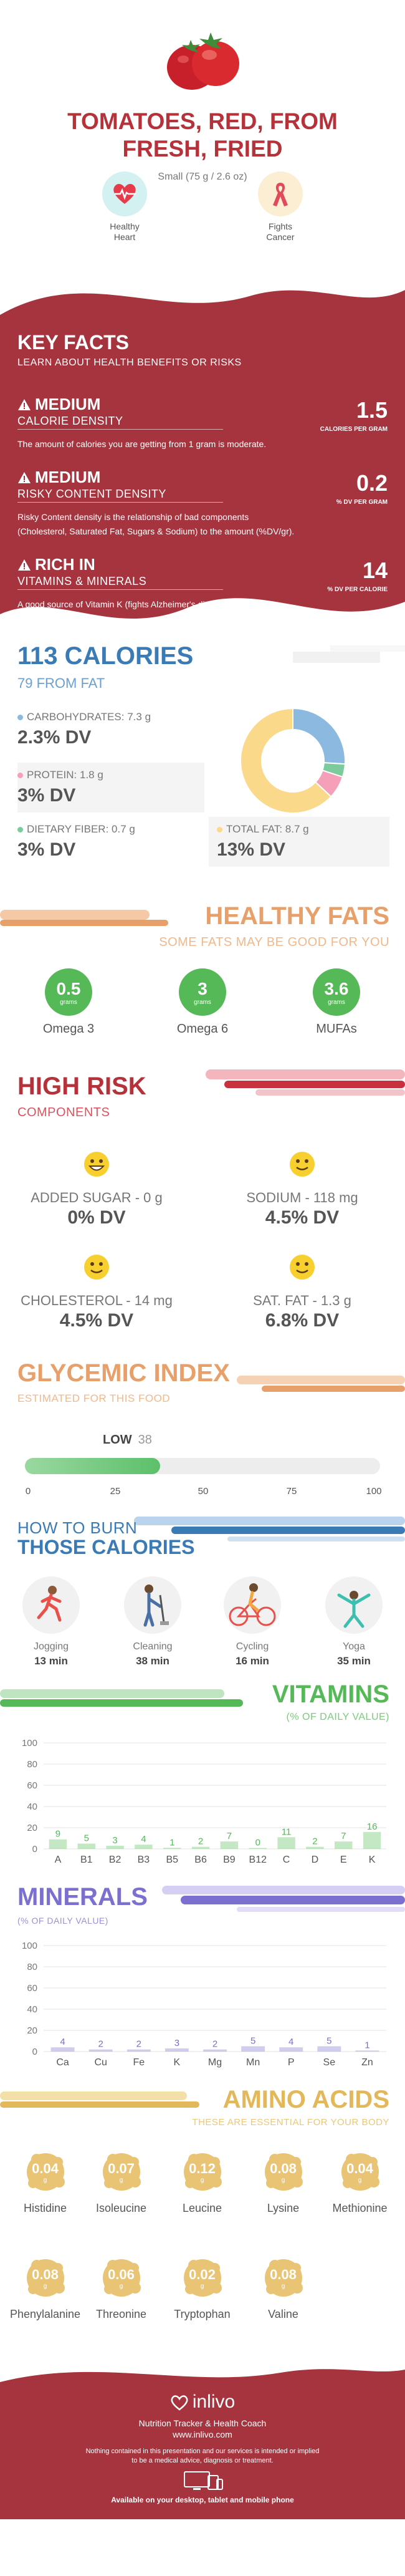 Image resolution: width=405 pixels, height=2576 pixels. Describe the element at coordinates (202, 2278) in the screenshot. I see `amino-badge: 0.02 g` at that location.